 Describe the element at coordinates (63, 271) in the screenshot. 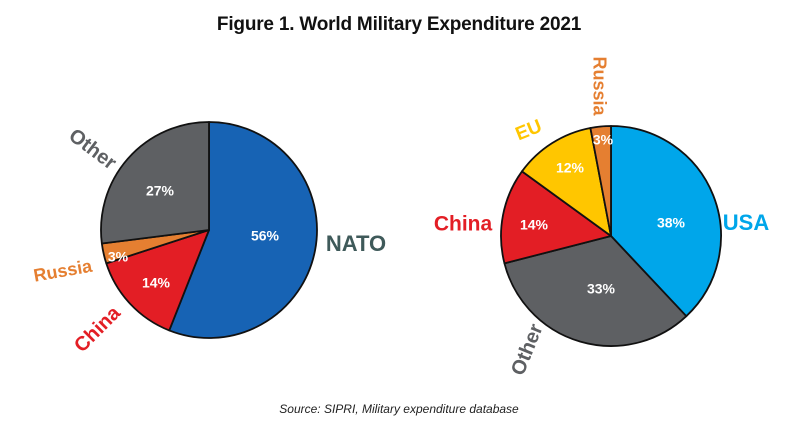

I see `category-label-alliances-russia: Russia` at that location.